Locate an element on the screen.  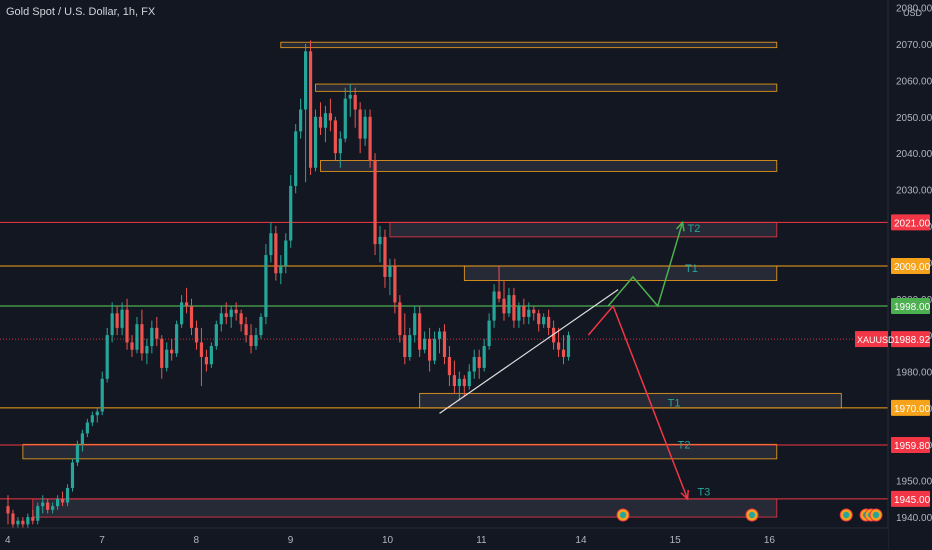
chart-title: Gold Spot / U.S. Dollar, 1h, FX is located at coordinates (81, 12).